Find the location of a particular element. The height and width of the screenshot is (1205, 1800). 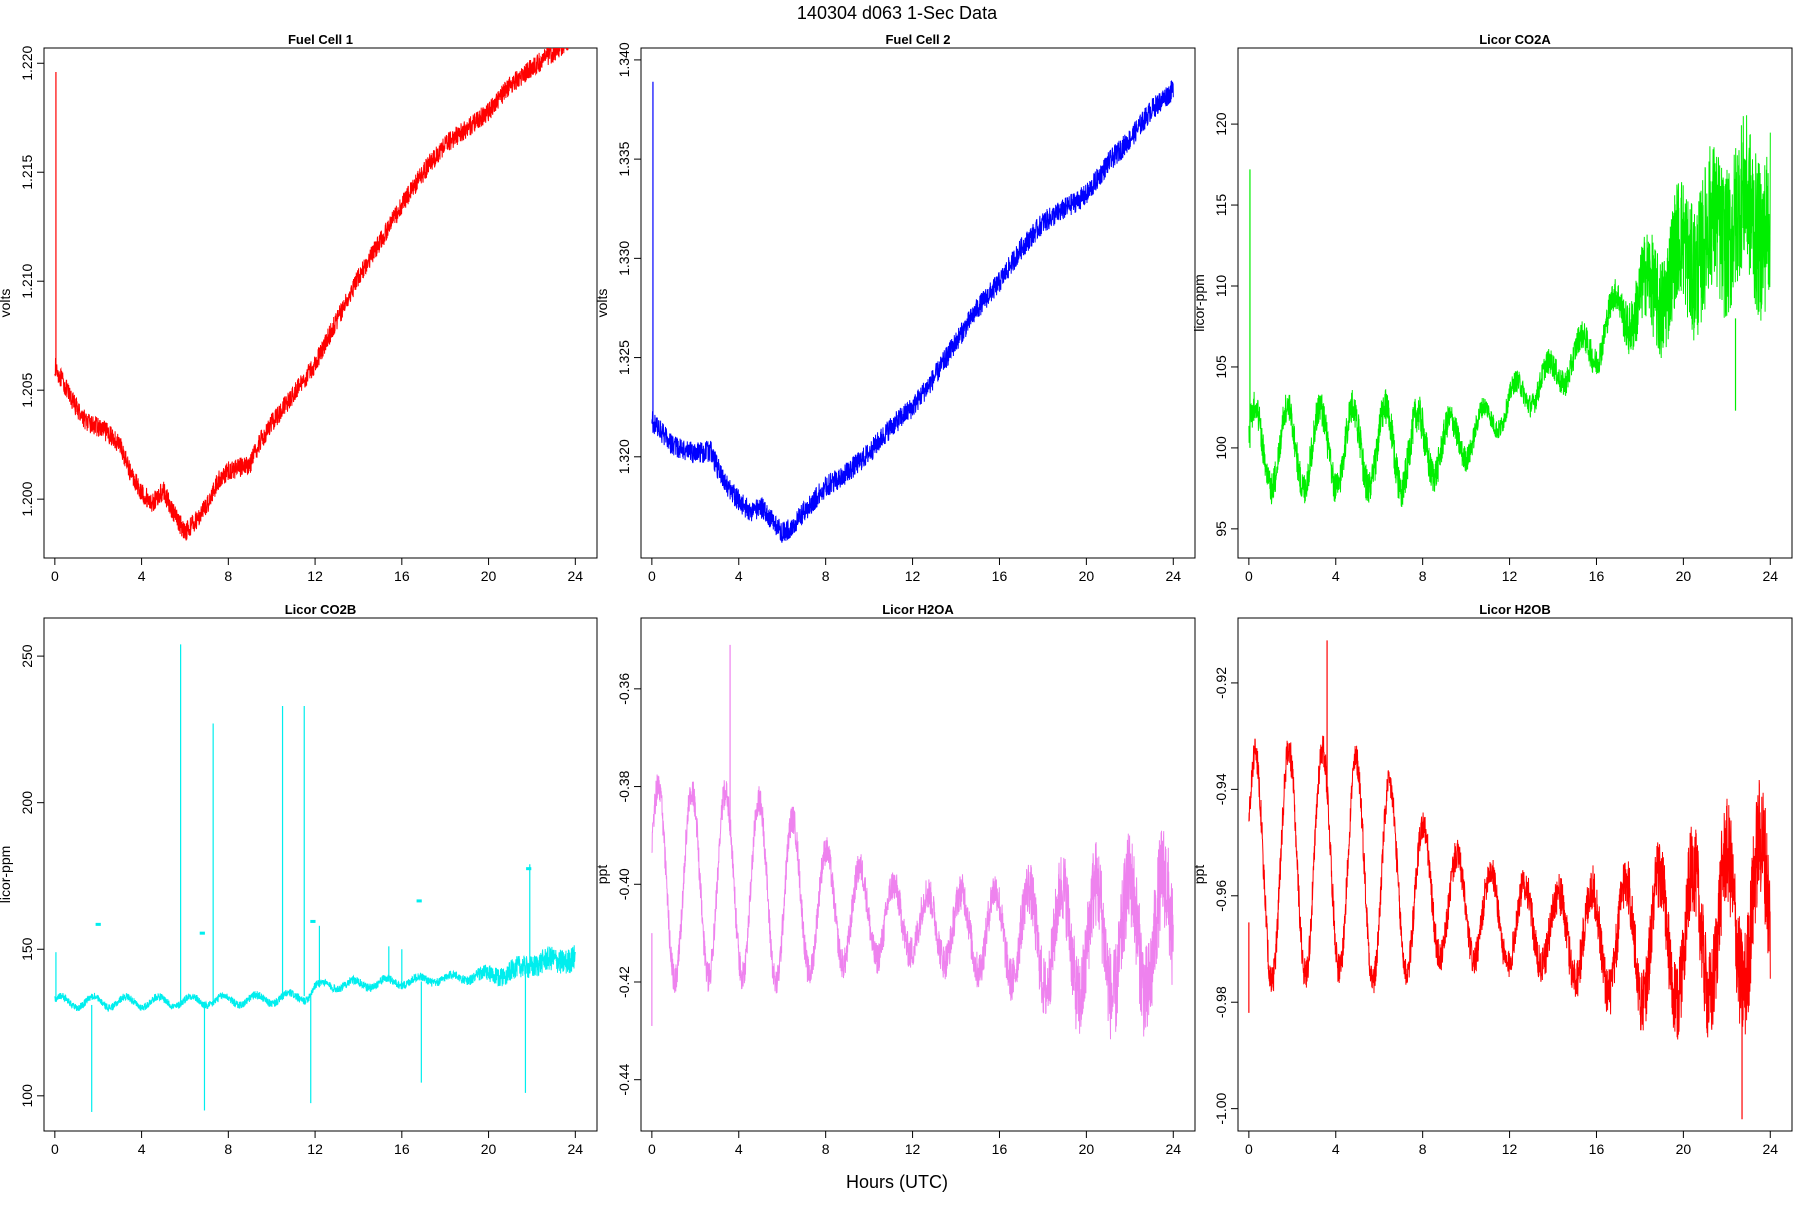

y-tick-label: 1.210 is located at coordinates (27, 280).